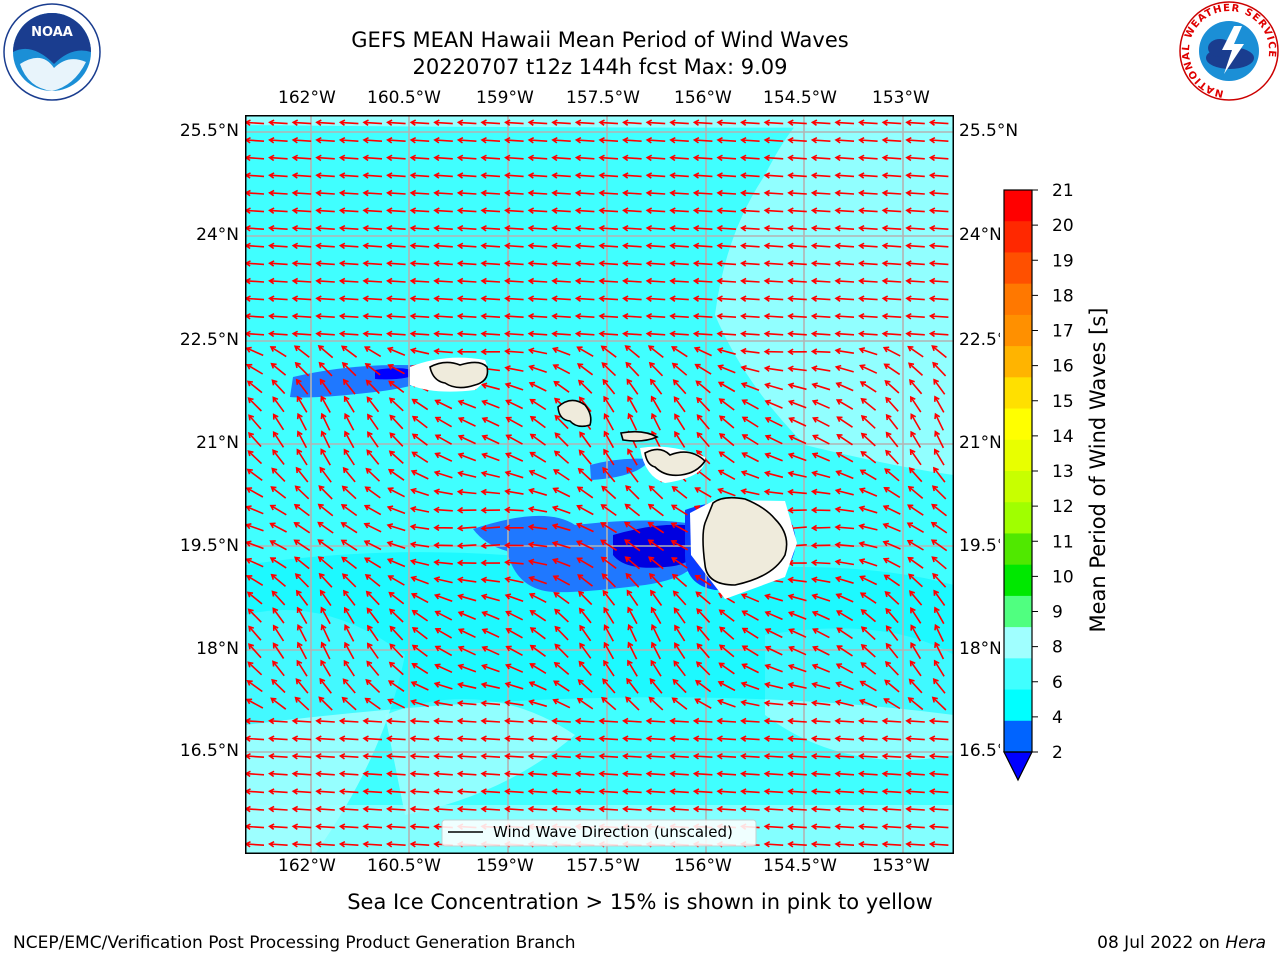  Describe the element at coordinates (980, 235) in the screenshot. I see `lat-label-right: 24°N` at that location.